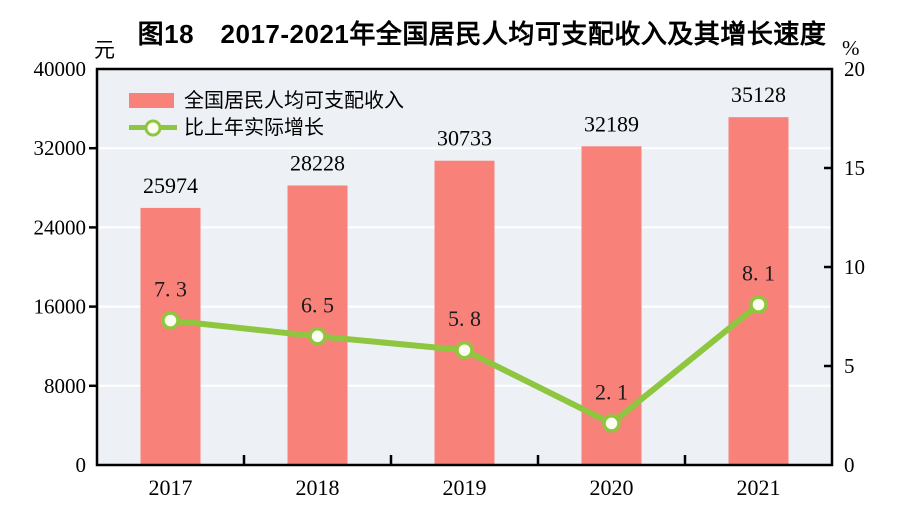 This screenshot has width=900, height=517. I want to click on bar-value-label: 32189, so click(611, 123).